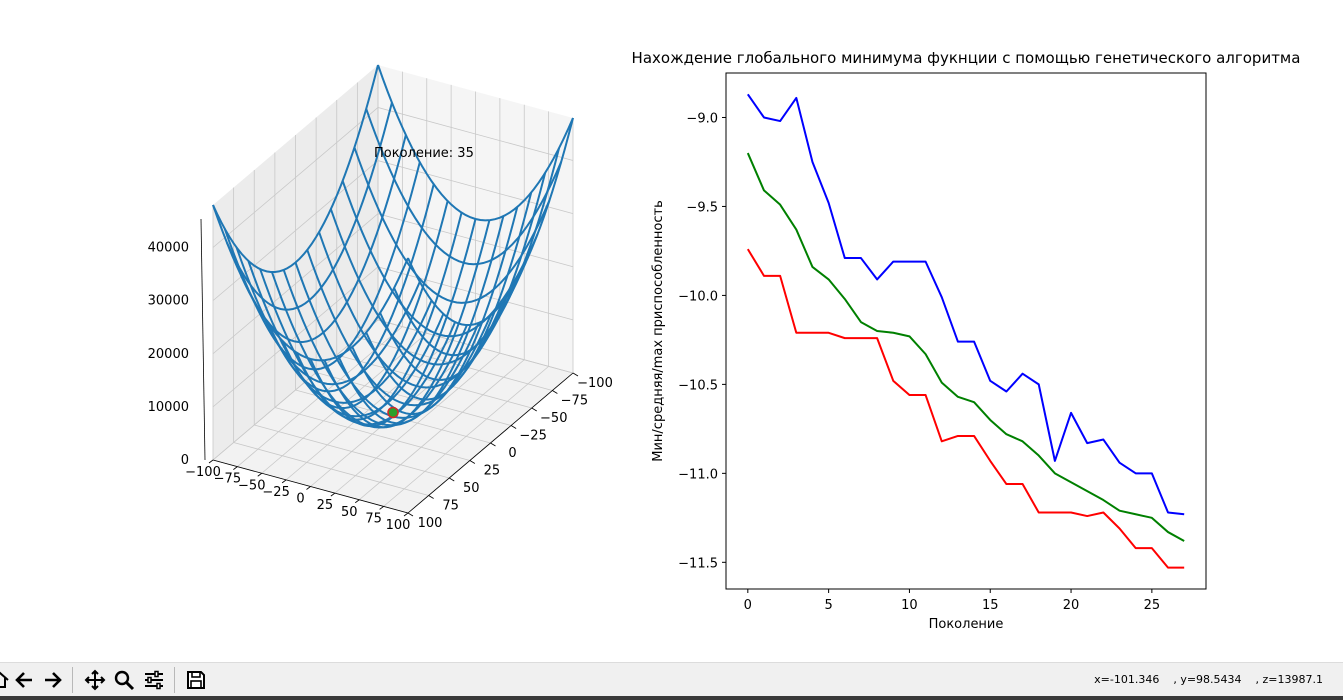  I want to click on generation-annotation: Поколение: 35, so click(424, 153).